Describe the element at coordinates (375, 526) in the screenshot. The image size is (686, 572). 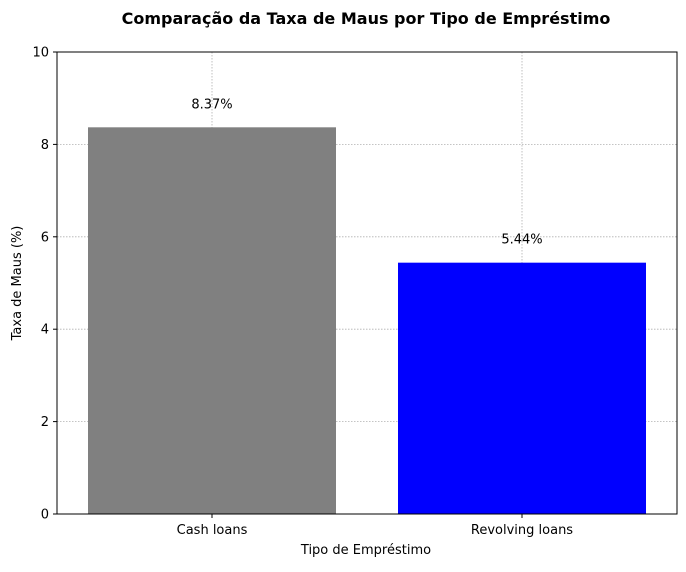
I see `x-axis-ticks: Cash loans Revolving loans` at that location.